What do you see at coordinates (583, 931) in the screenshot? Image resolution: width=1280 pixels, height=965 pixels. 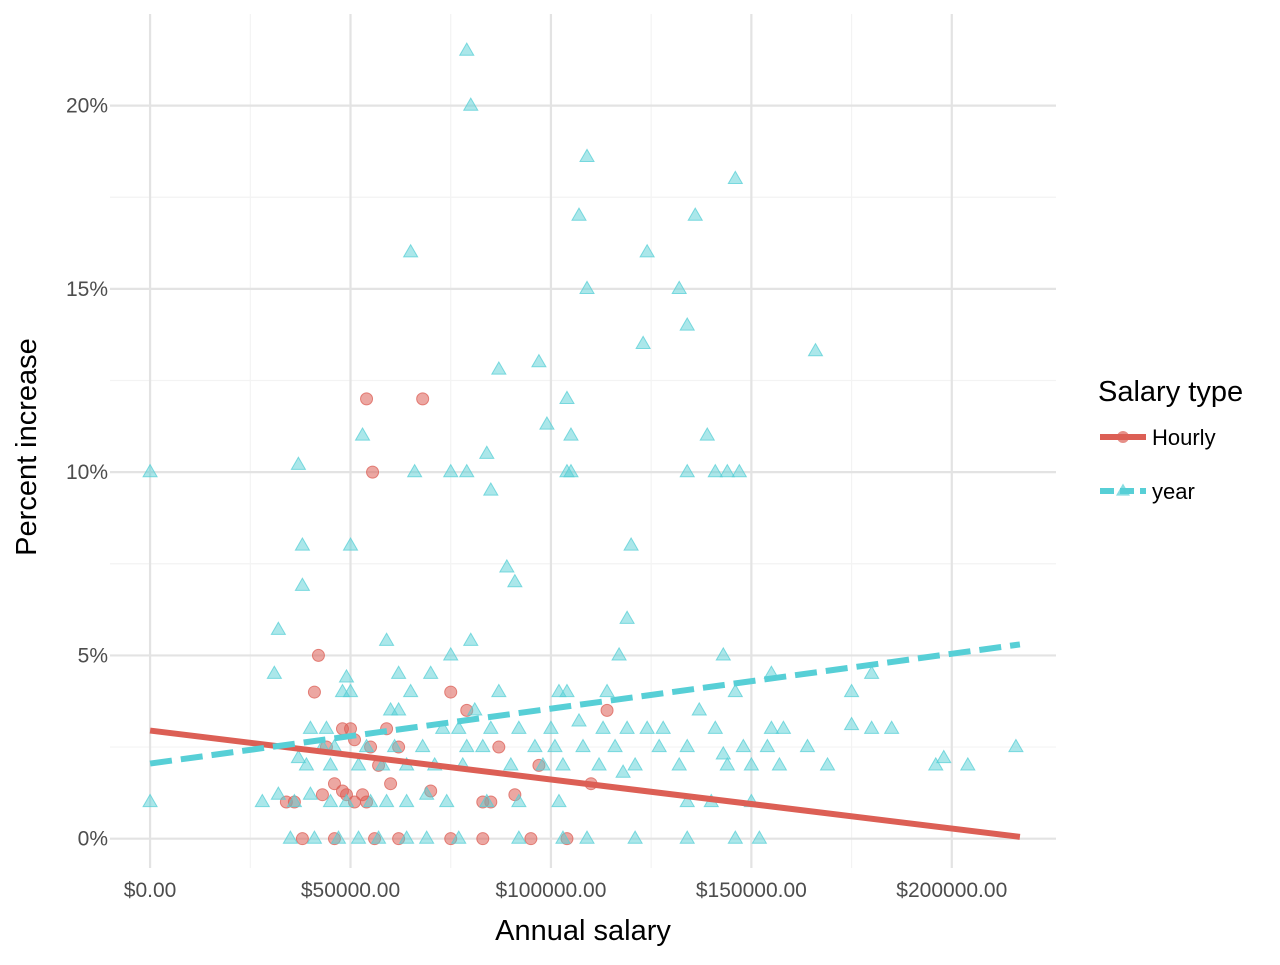 I see `x-axis-title: Annual salary` at bounding box center [583, 931].